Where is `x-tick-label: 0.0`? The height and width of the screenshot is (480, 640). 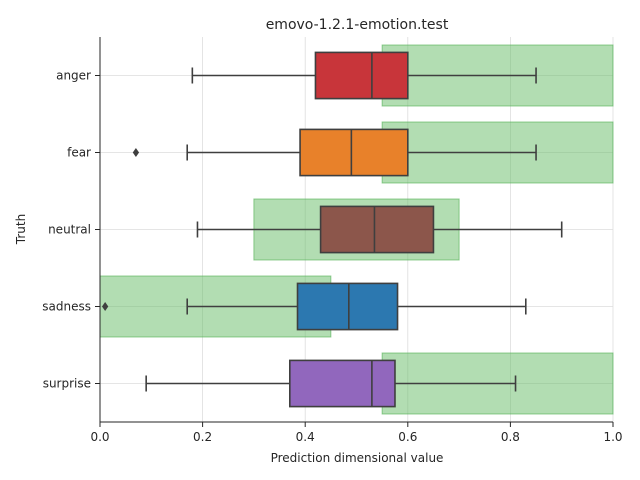
x-tick-label: 0.0 is located at coordinates (99, 437).